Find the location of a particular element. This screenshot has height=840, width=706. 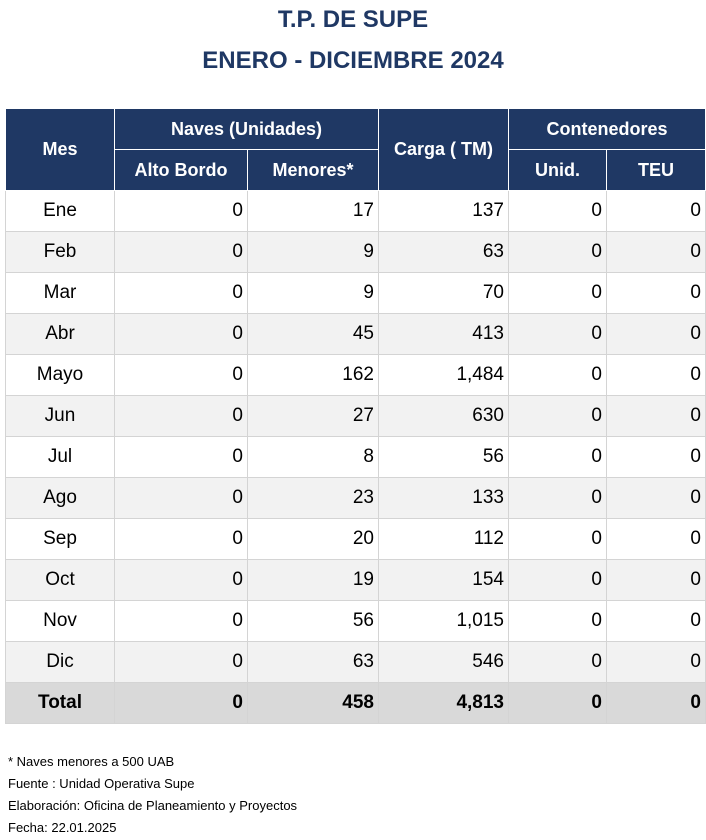

cell-mes: Abr is located at coordinates (60, 334).